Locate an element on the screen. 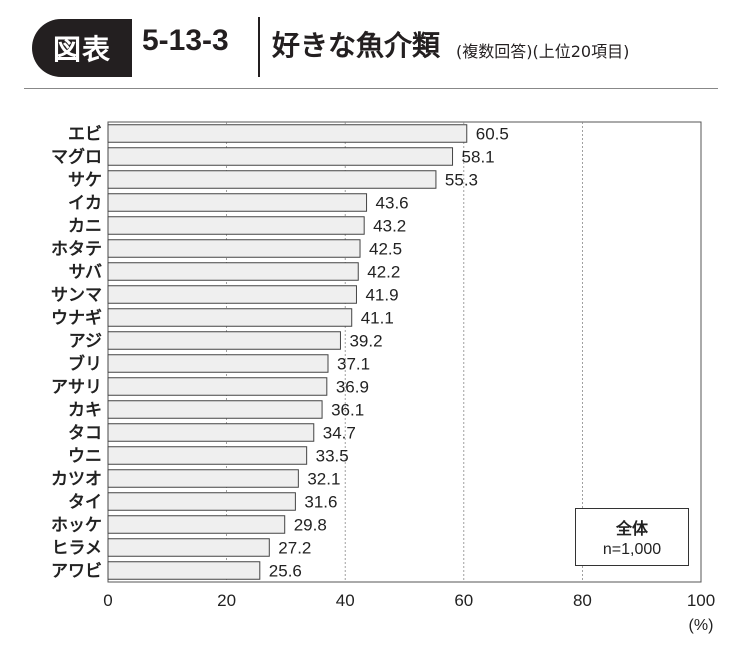  value-label: 41.1 is located at coordinates (377, 318).